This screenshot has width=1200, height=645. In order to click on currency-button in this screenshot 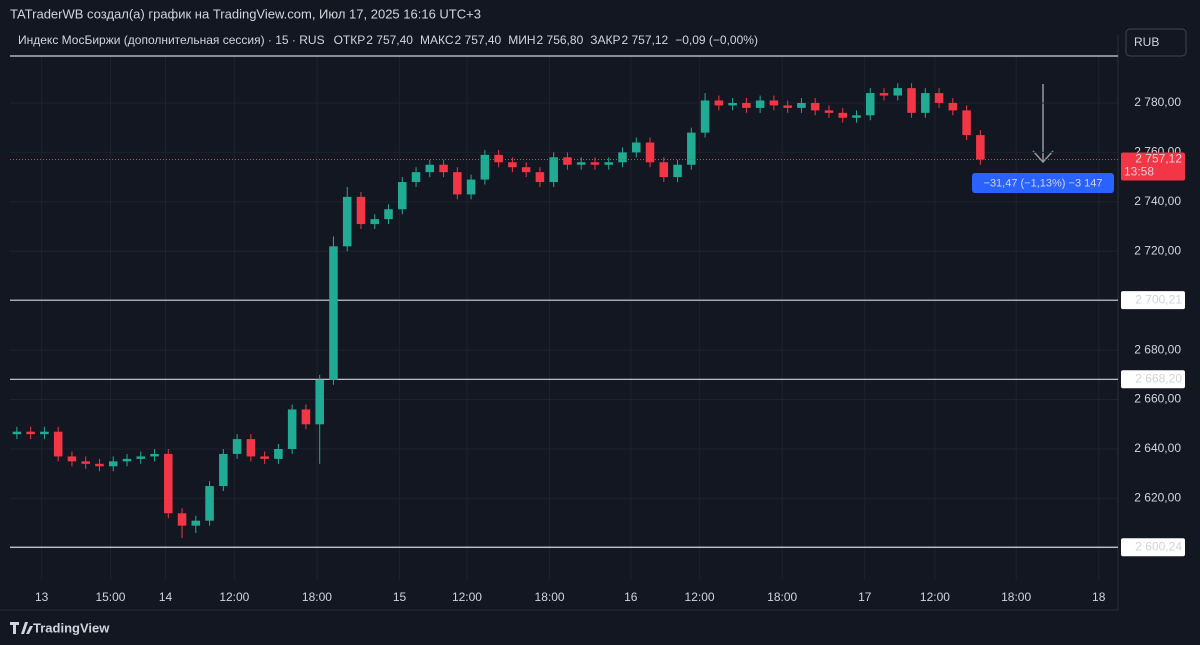, I will do `click(1156, 42)`.